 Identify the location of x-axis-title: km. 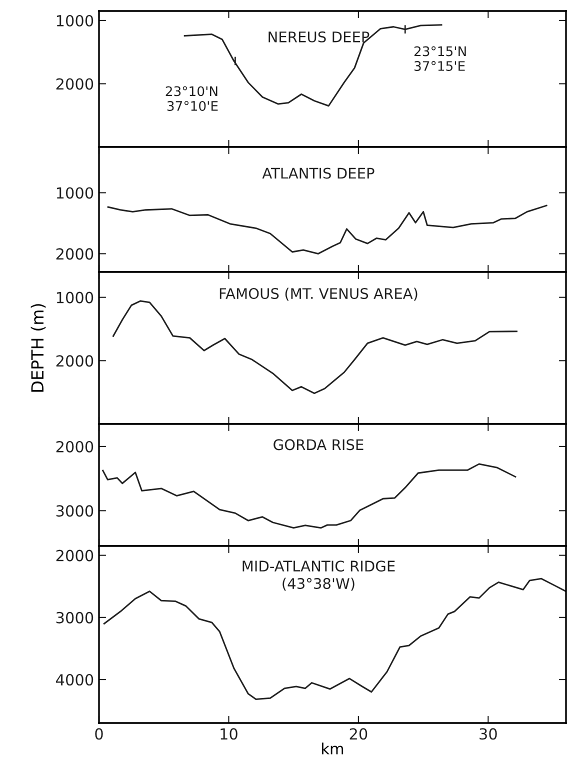
(333, 748).